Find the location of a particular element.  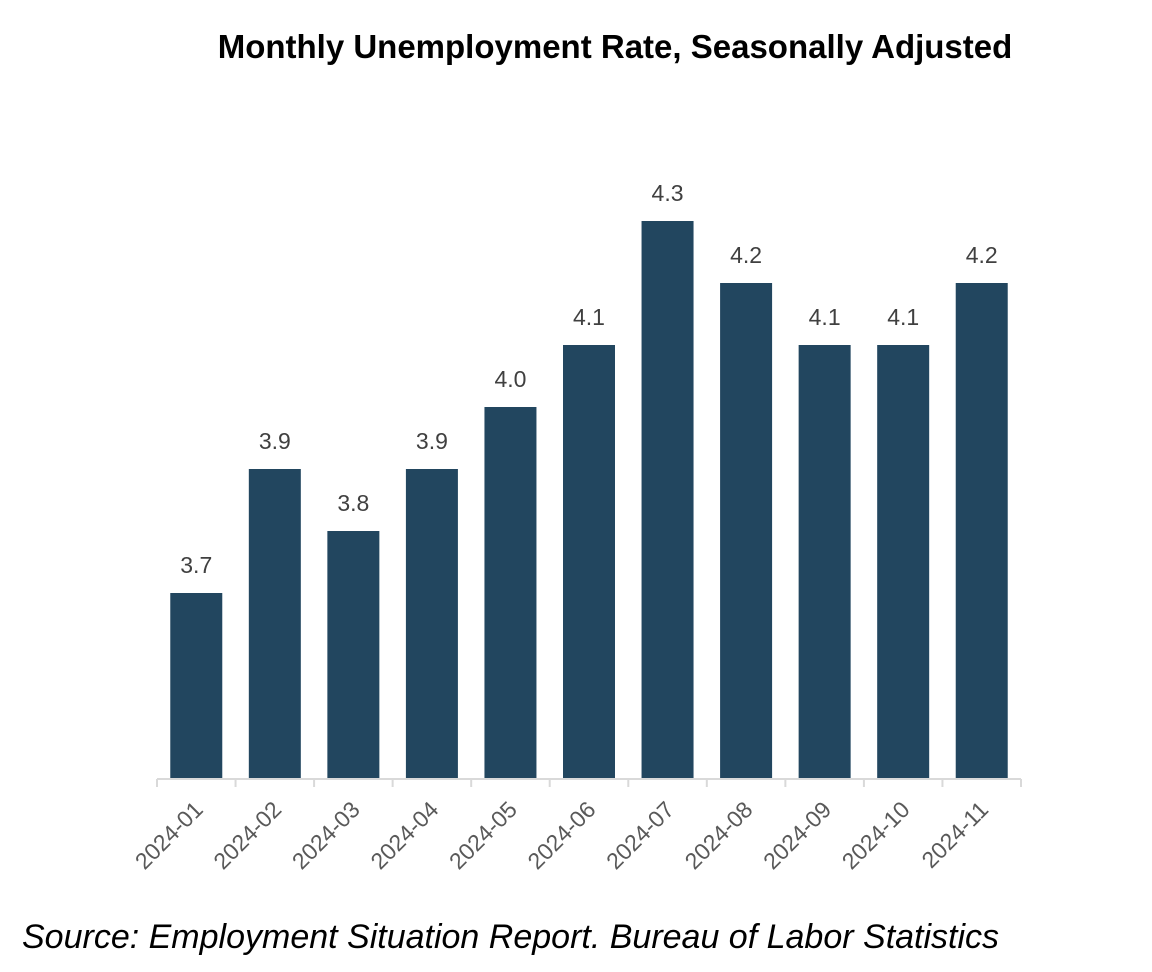

x-tick-label: 2024-08 is located at coordinates (719, 835).